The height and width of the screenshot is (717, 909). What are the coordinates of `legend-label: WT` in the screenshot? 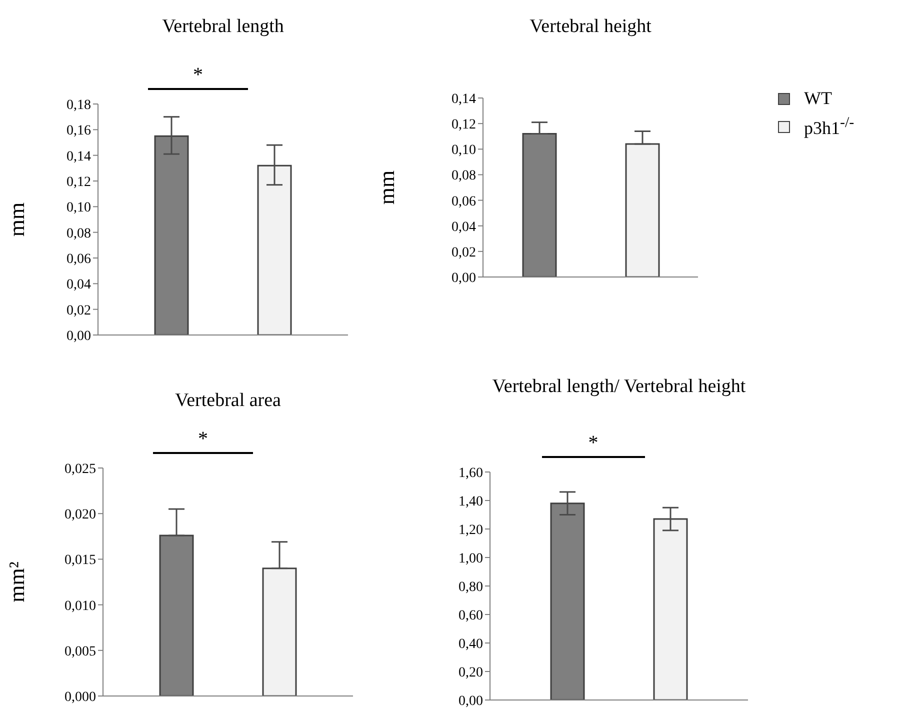 It's located at (818, 98).